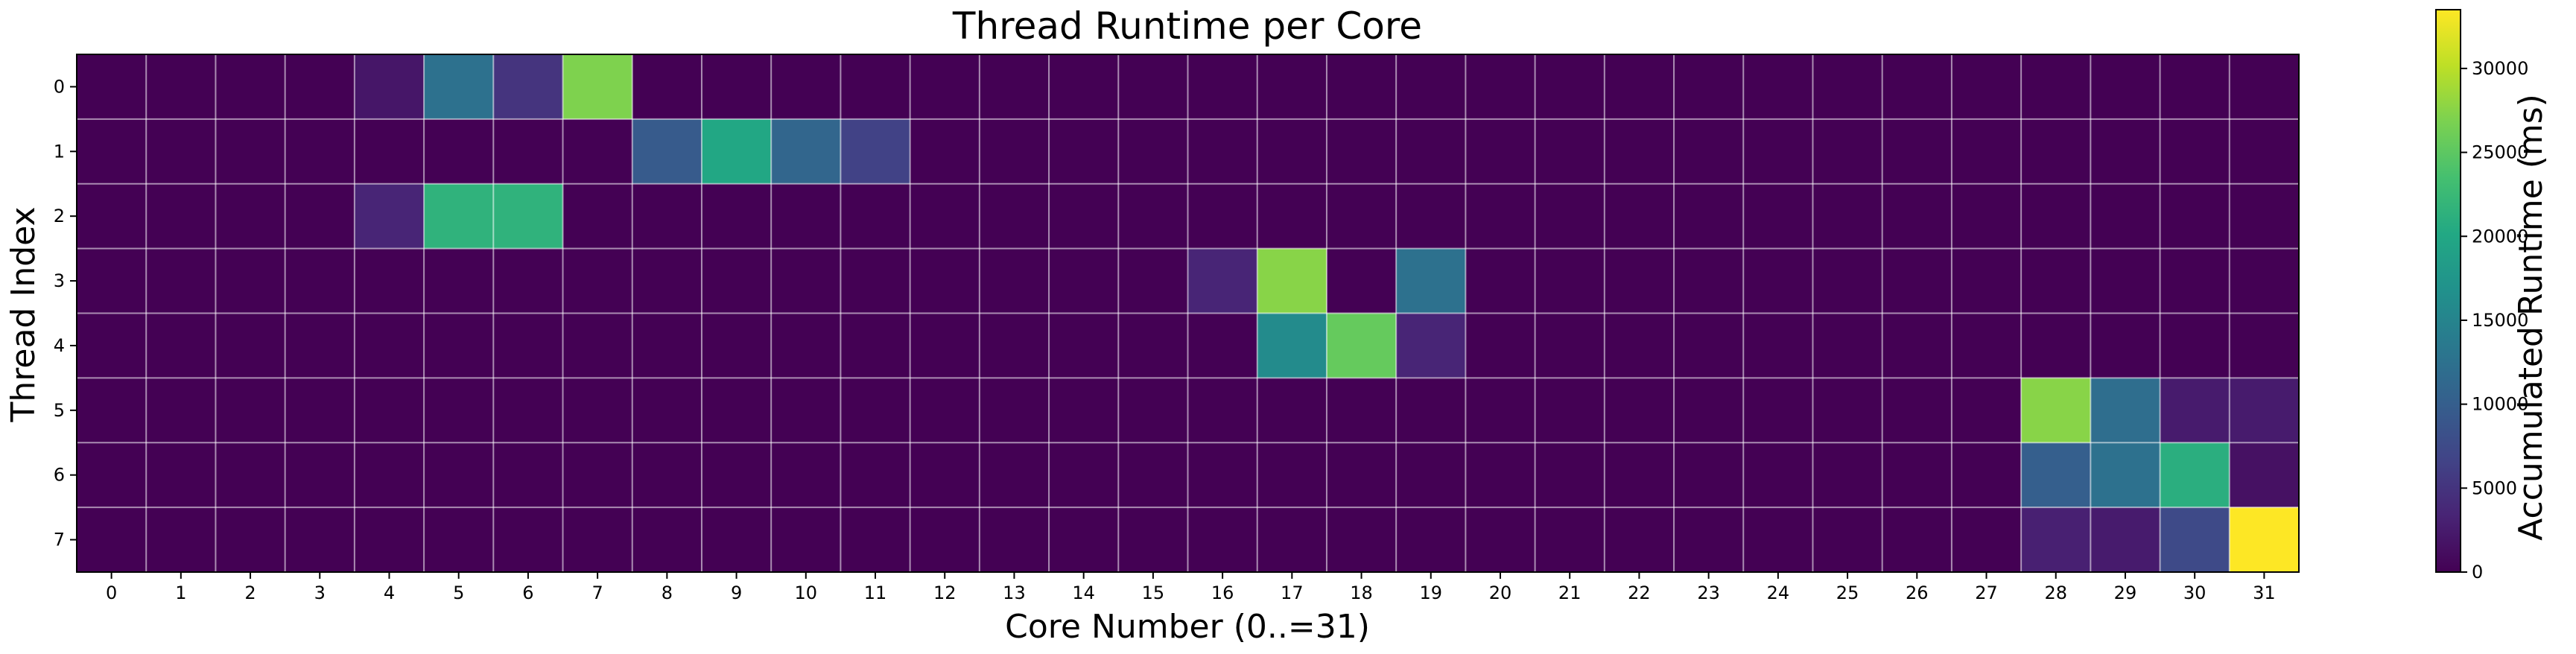  What do you see at coordinates (60, 346) in the screenshot?
I see `y-tick-label: 4` at bounding box center [60, 346].